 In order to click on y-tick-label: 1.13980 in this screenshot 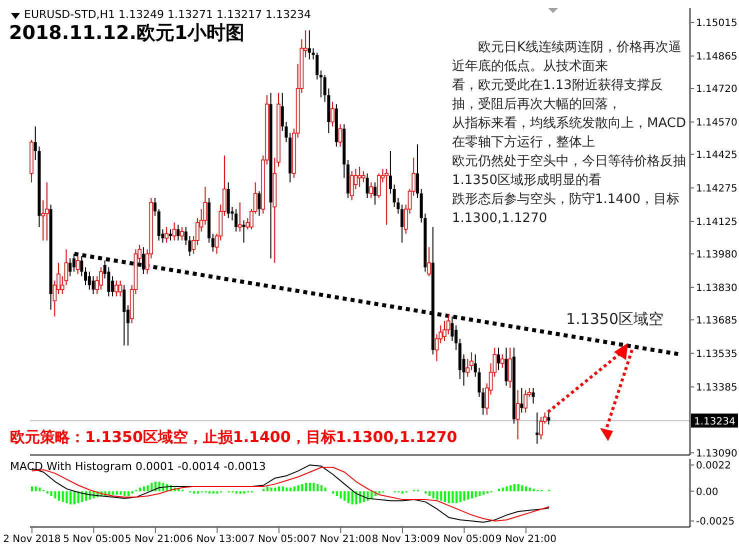, I will do `click(717, 254)`.